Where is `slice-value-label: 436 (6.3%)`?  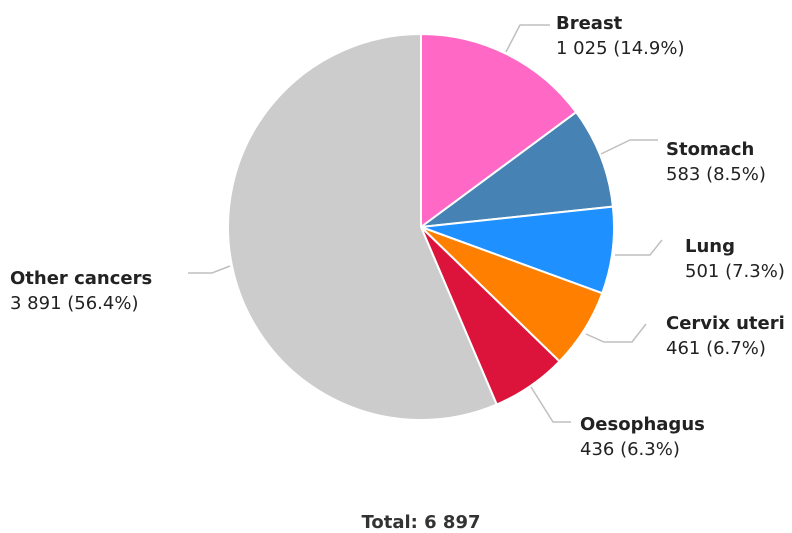 slice-value-label: 436 (6.3%) is located at coordinates (630, 449).